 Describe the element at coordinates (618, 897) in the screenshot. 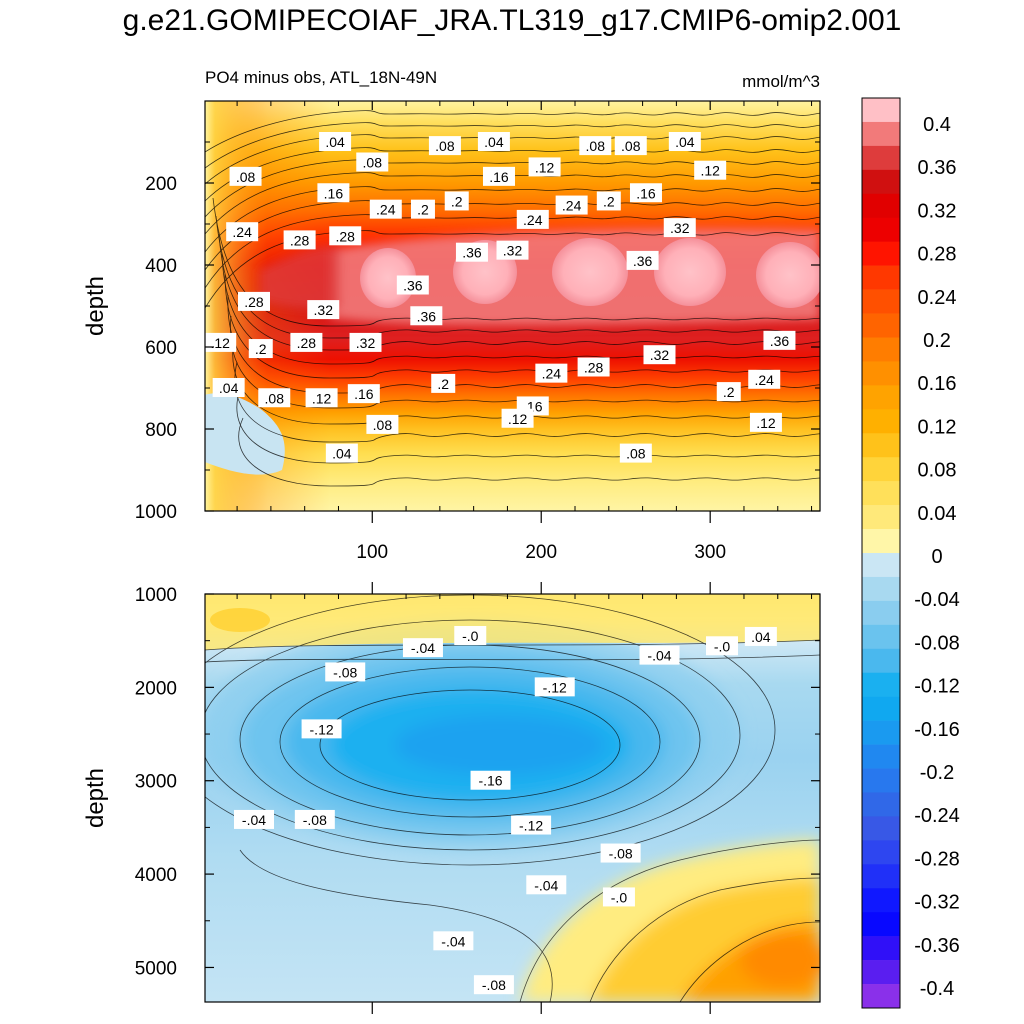

I see `bottom-contour-label: -.0` at that location.